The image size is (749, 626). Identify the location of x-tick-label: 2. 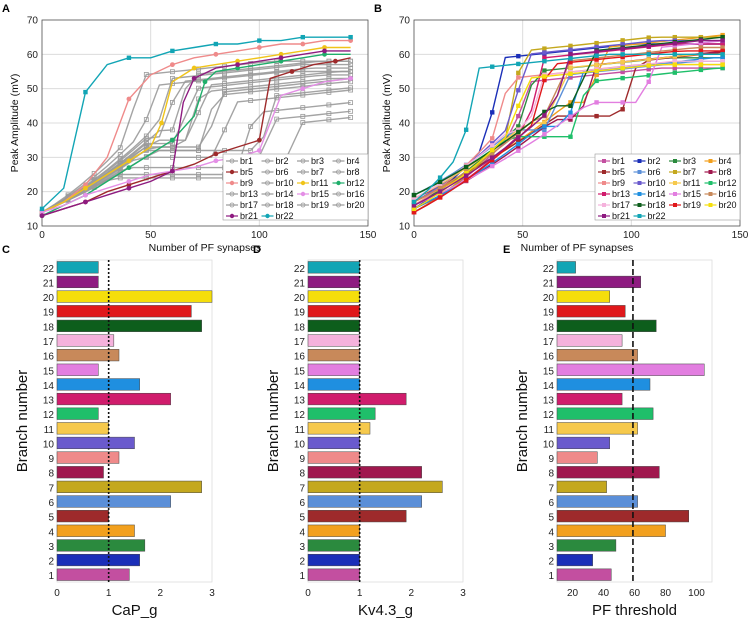
(412, 593).